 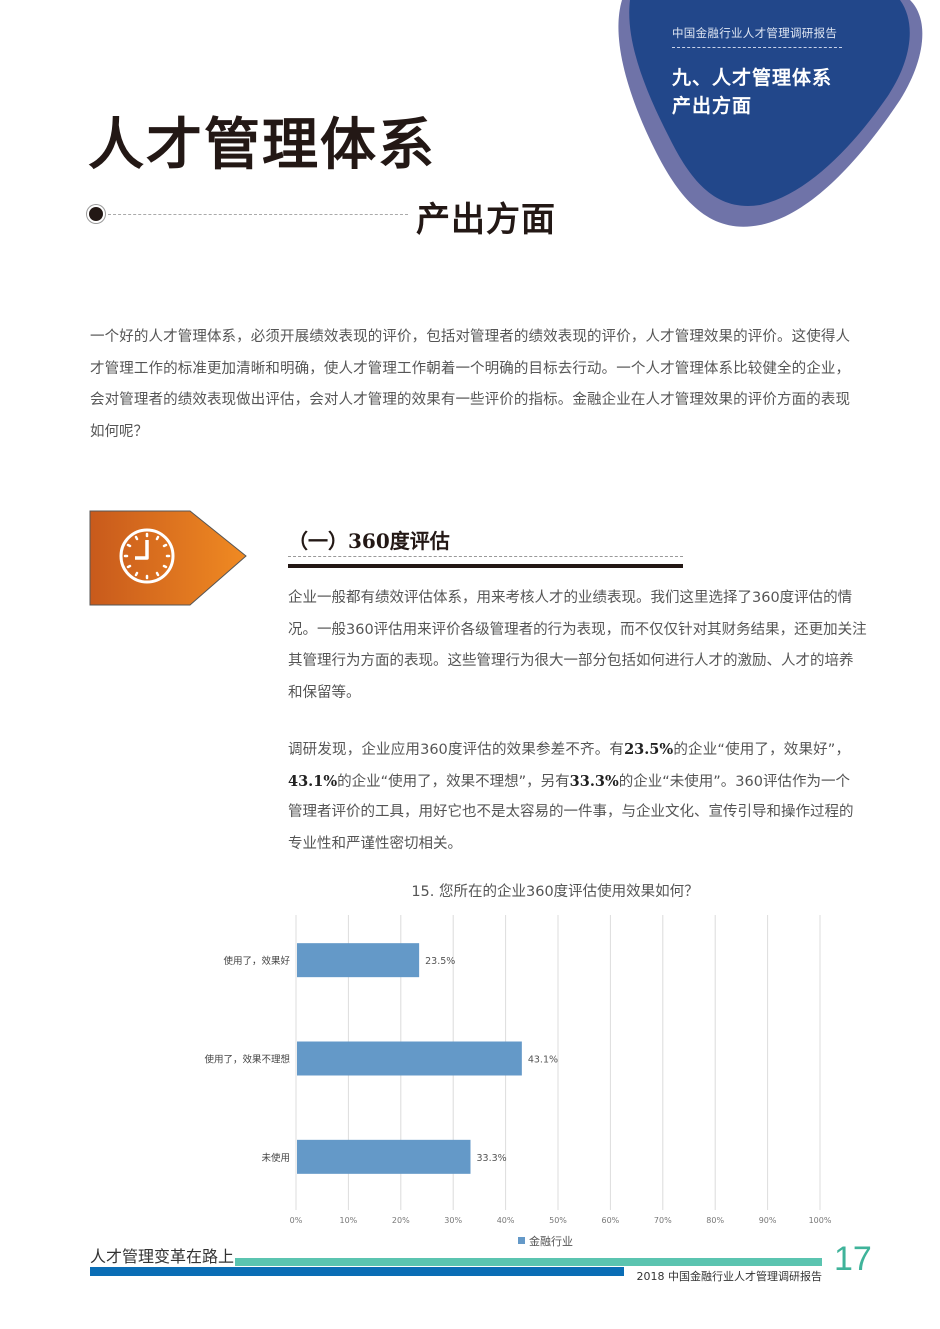 What do you see at coordinates (247, 1060) in the screenshot?
I see `category-label: 使用了，效果不理想` at bounding box center [247, 1060].